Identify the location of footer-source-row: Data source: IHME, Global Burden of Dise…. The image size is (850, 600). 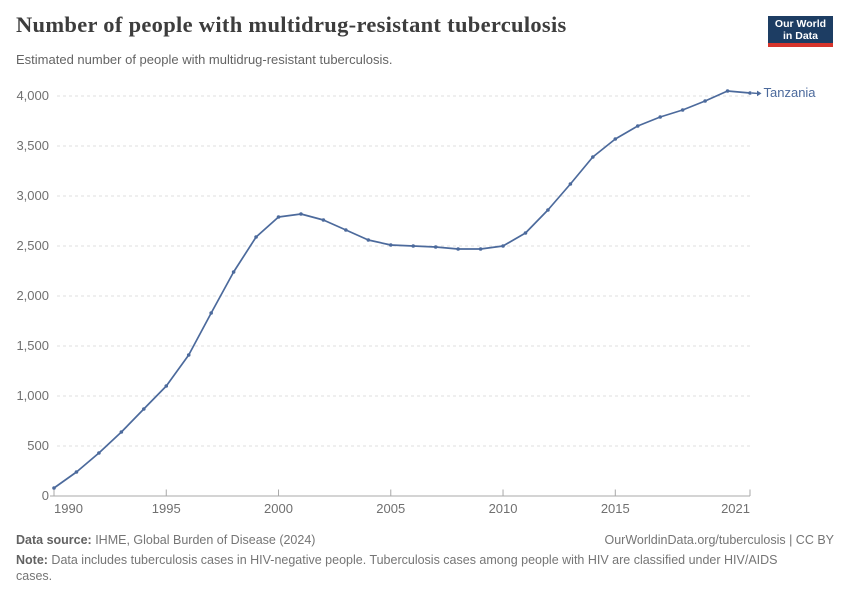
(425, 540).